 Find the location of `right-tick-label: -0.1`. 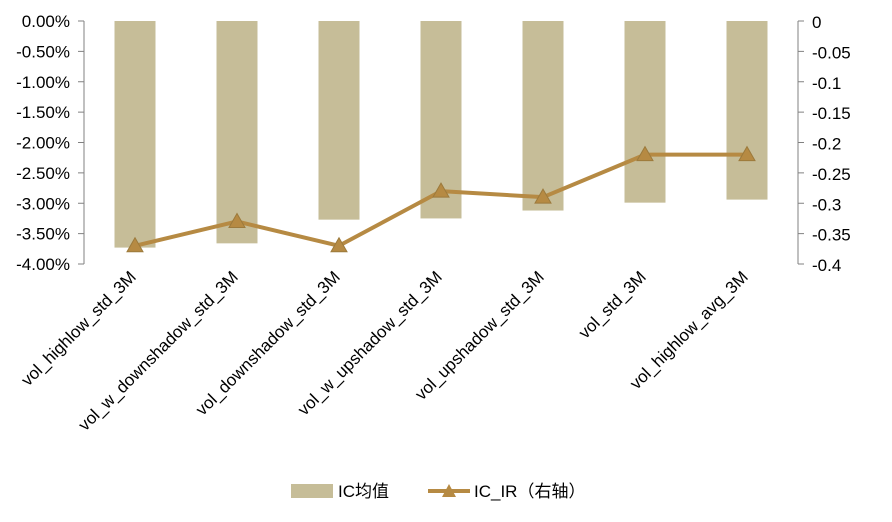

right-tick-label: -0.1 is located at coordinates (826, 83).